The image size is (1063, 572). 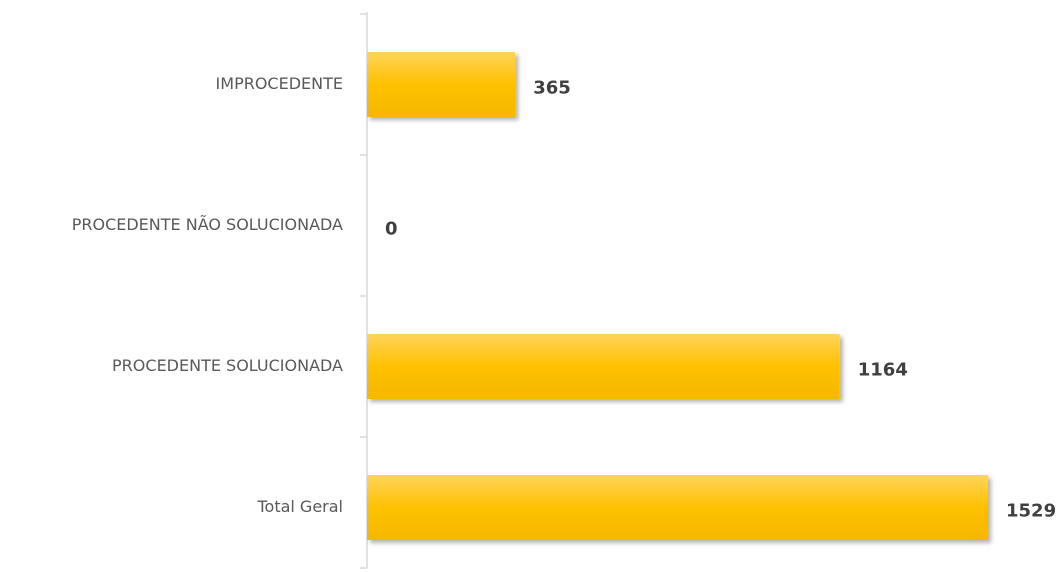 I want to click on data-label: 1529, so click(x=1031, y=511).